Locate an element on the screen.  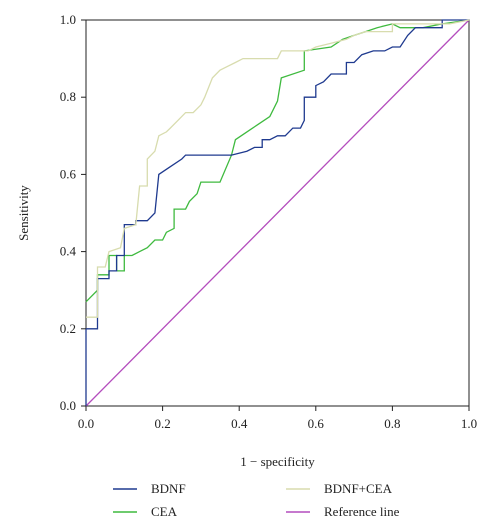
y-tick-label: 1.0 is located at coordinates (68, 19).